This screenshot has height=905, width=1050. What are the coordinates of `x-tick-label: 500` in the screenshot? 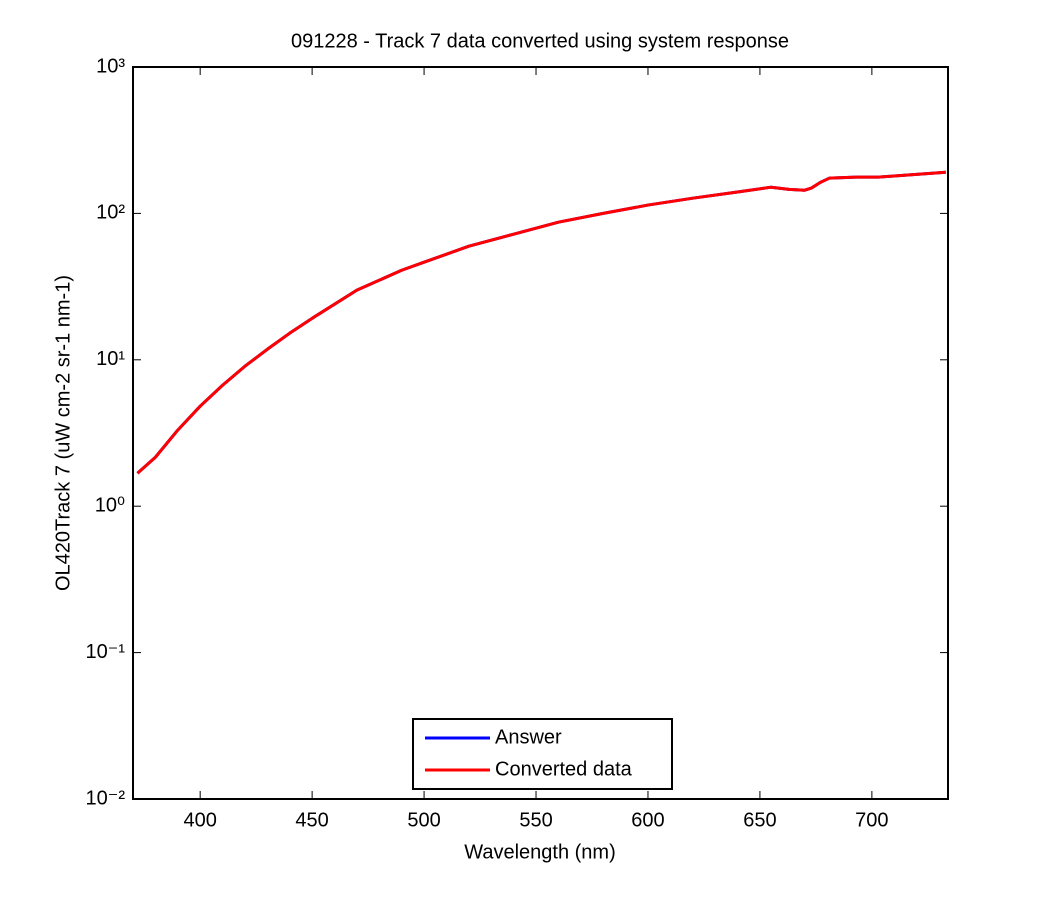 It's located at (423, 820).